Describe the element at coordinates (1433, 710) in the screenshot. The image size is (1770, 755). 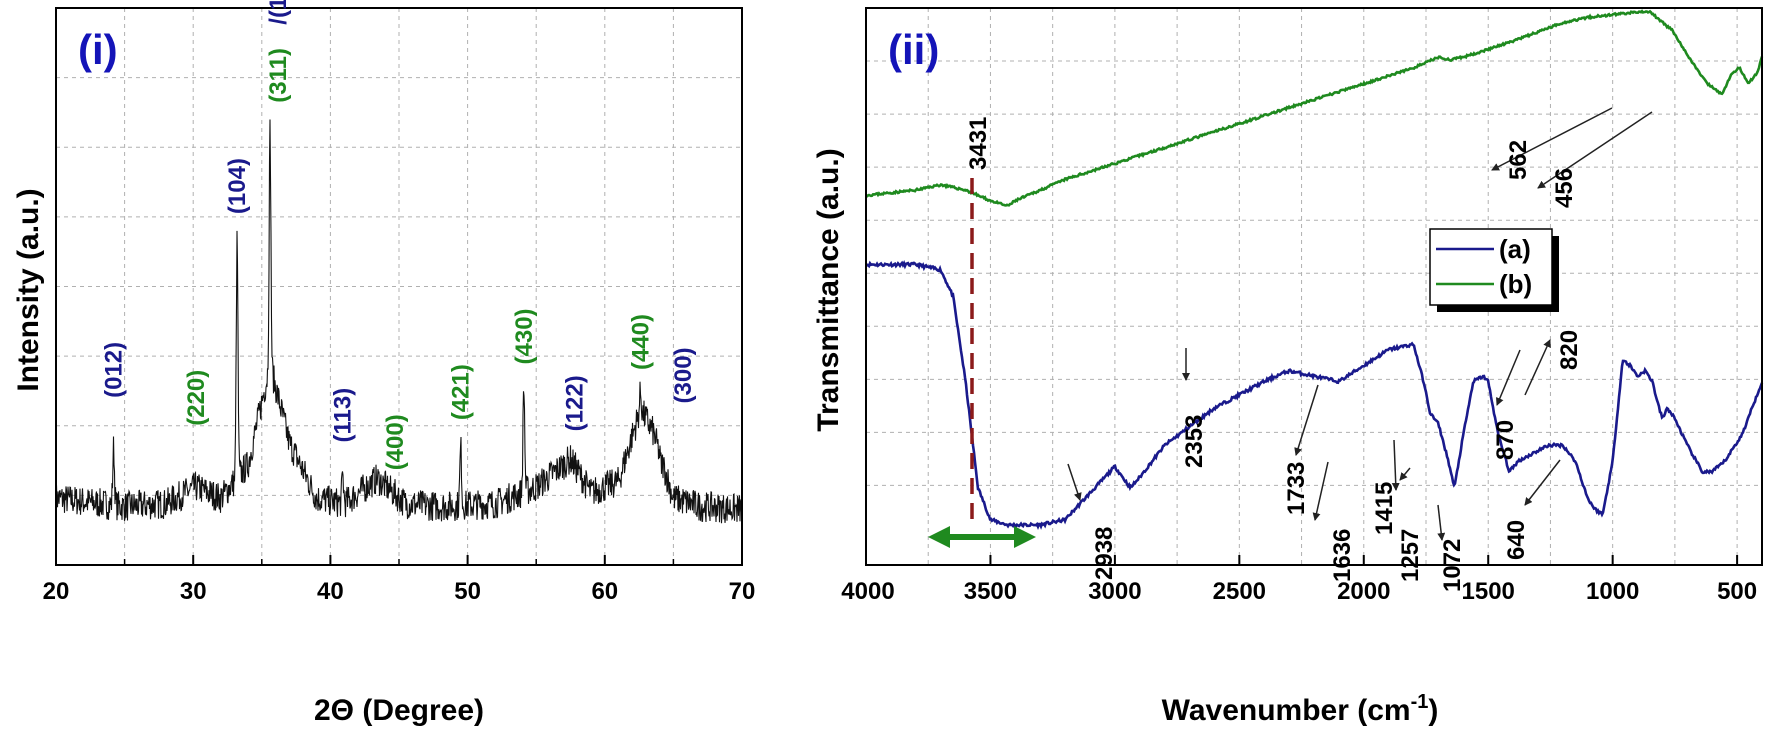
I see `ftir-x-label-end: )` at that location.